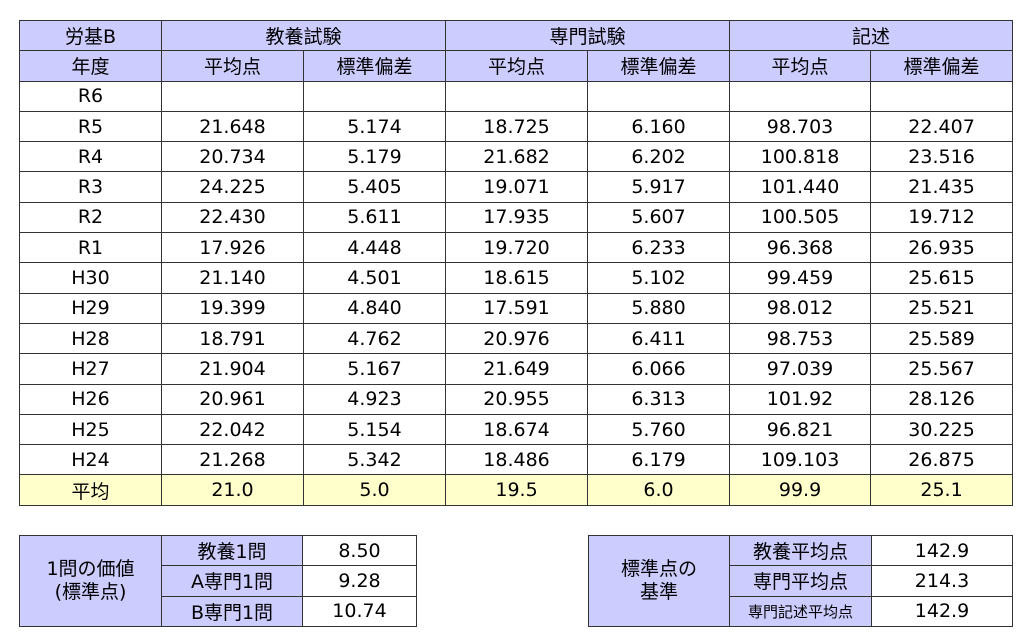  What do you see at coordinates (800, 550) in the screenshot?
I see `basis-label: 教養平均点` at bounding box center [800, 550].